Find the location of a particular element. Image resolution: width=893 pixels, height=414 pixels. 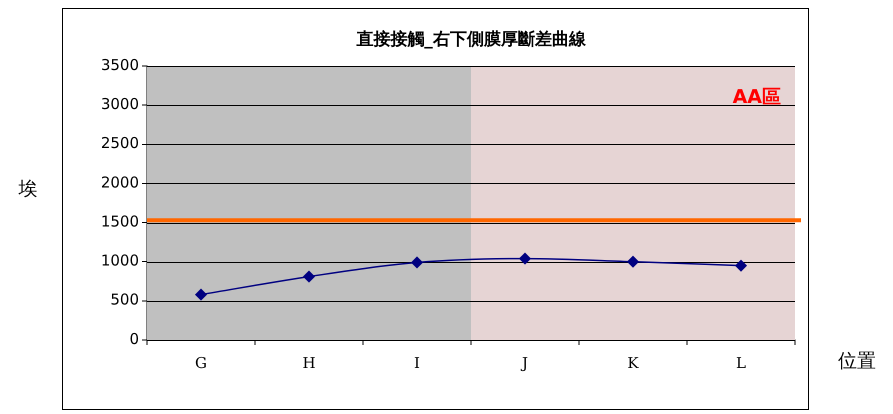

x-tick-label: H is located at coordinates (309, 363).